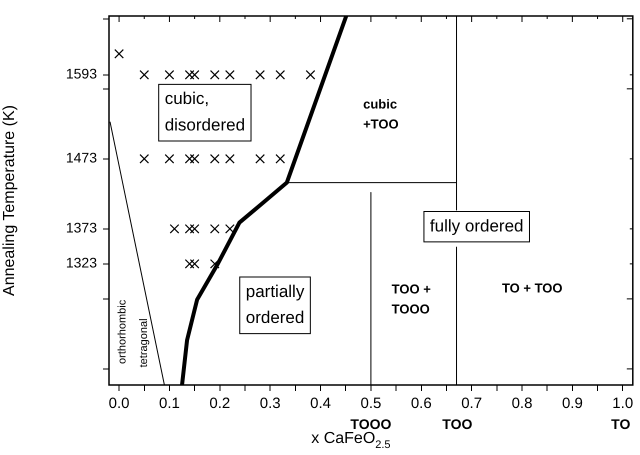 The height and width of the screenshot is (455, 640). Describe the element at coordinates (205, 112) in the screenshot. I see `annotation: cubic, disordered` at that location.